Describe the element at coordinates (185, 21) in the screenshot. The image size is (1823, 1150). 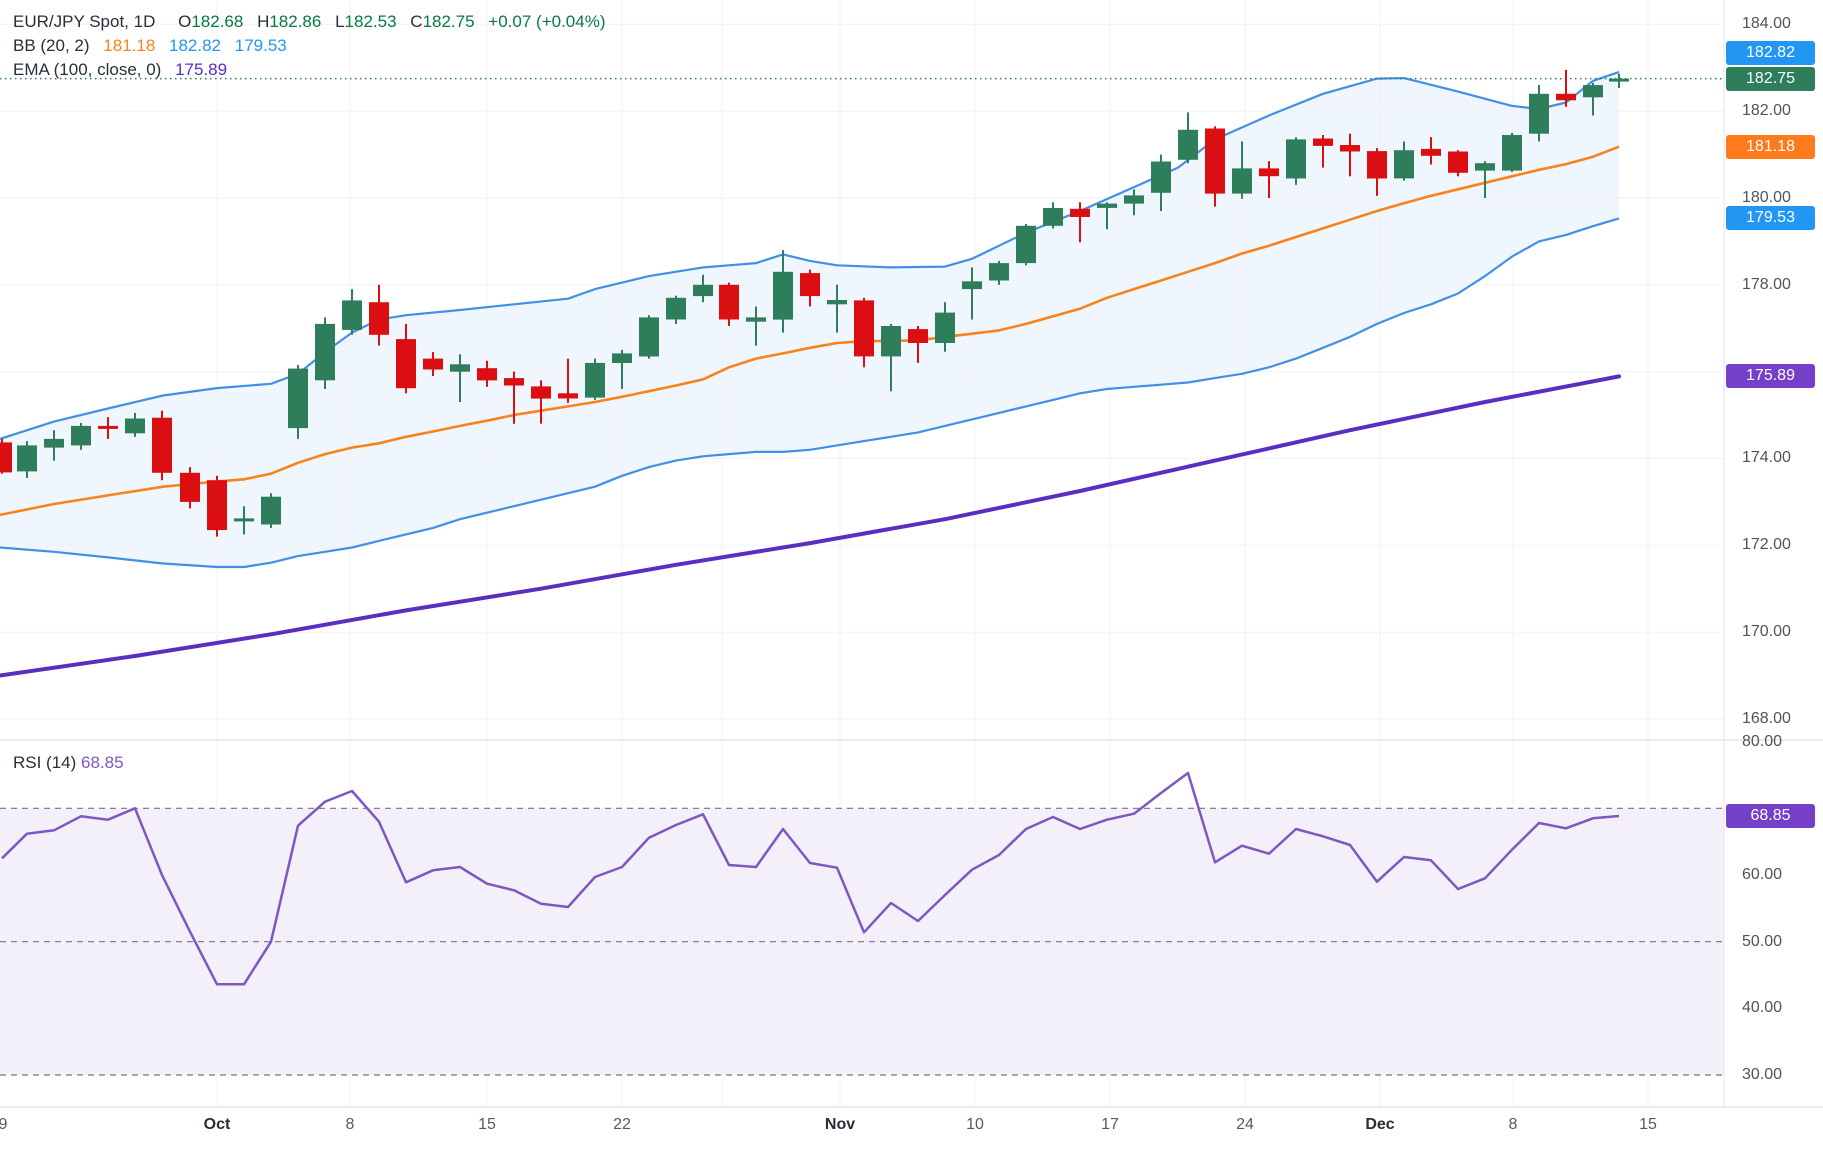
I see `ohlc-open-label: O` at that location.